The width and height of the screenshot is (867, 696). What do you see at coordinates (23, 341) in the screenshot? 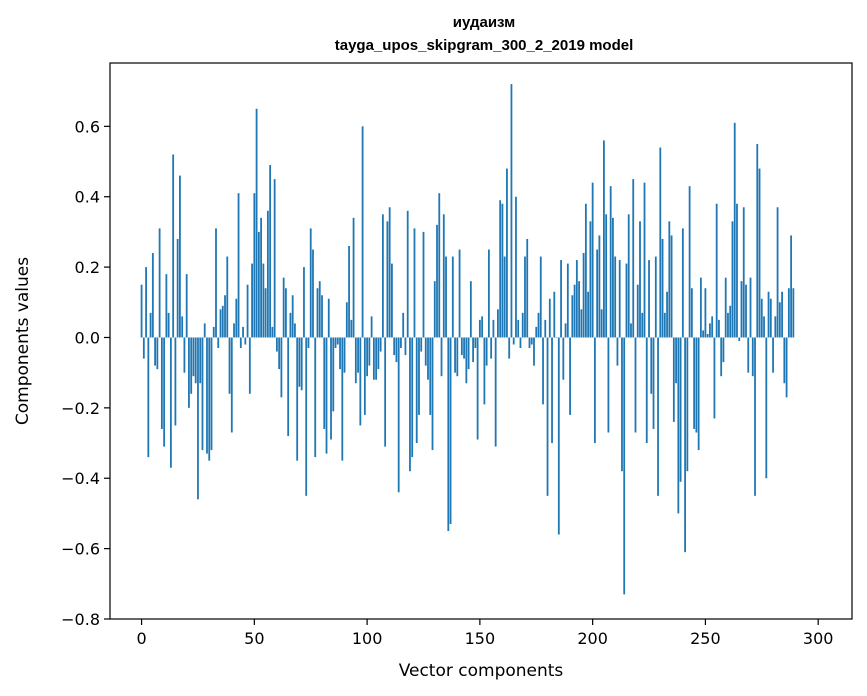
I see `y-axis-label: Components values` at bounding box center [23, 341].